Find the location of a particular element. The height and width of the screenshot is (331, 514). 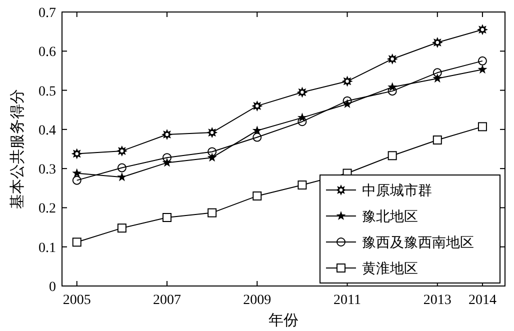

x-axis-title: 年份 is located at coordinates (283, 320).